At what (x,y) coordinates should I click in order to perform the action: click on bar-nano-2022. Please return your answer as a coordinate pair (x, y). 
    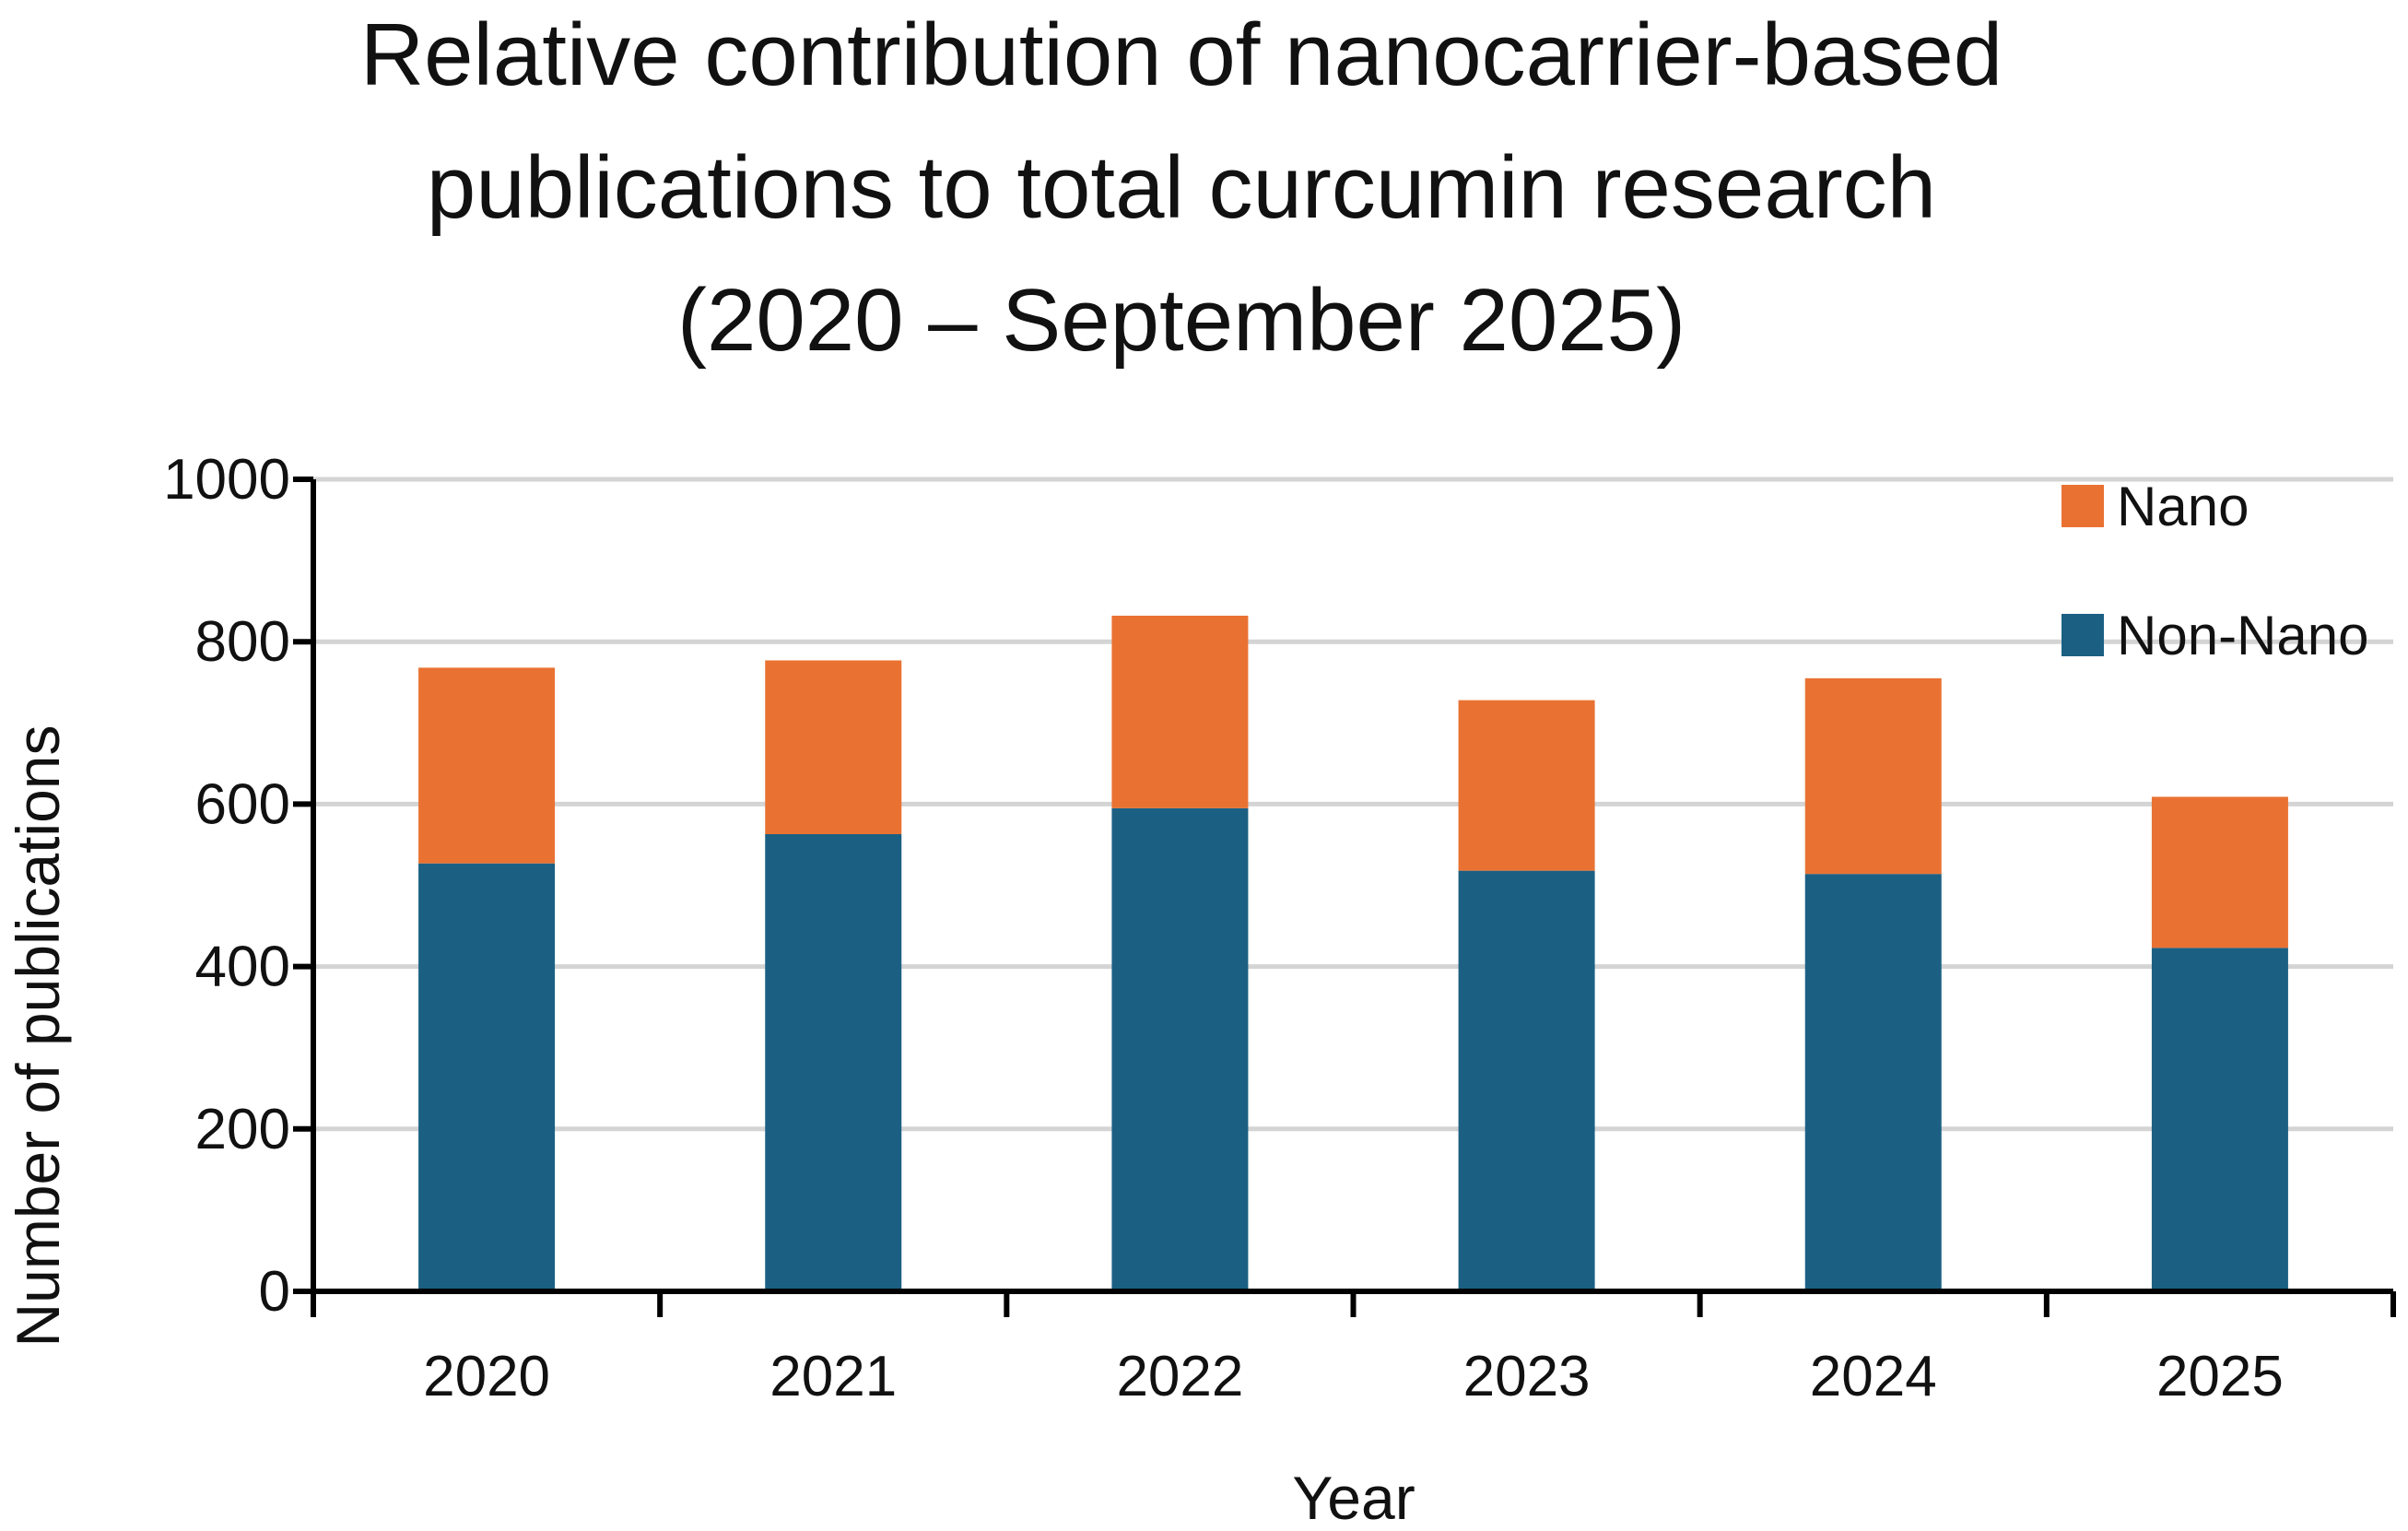
    Looking at the image, I should click on (1180, 712).